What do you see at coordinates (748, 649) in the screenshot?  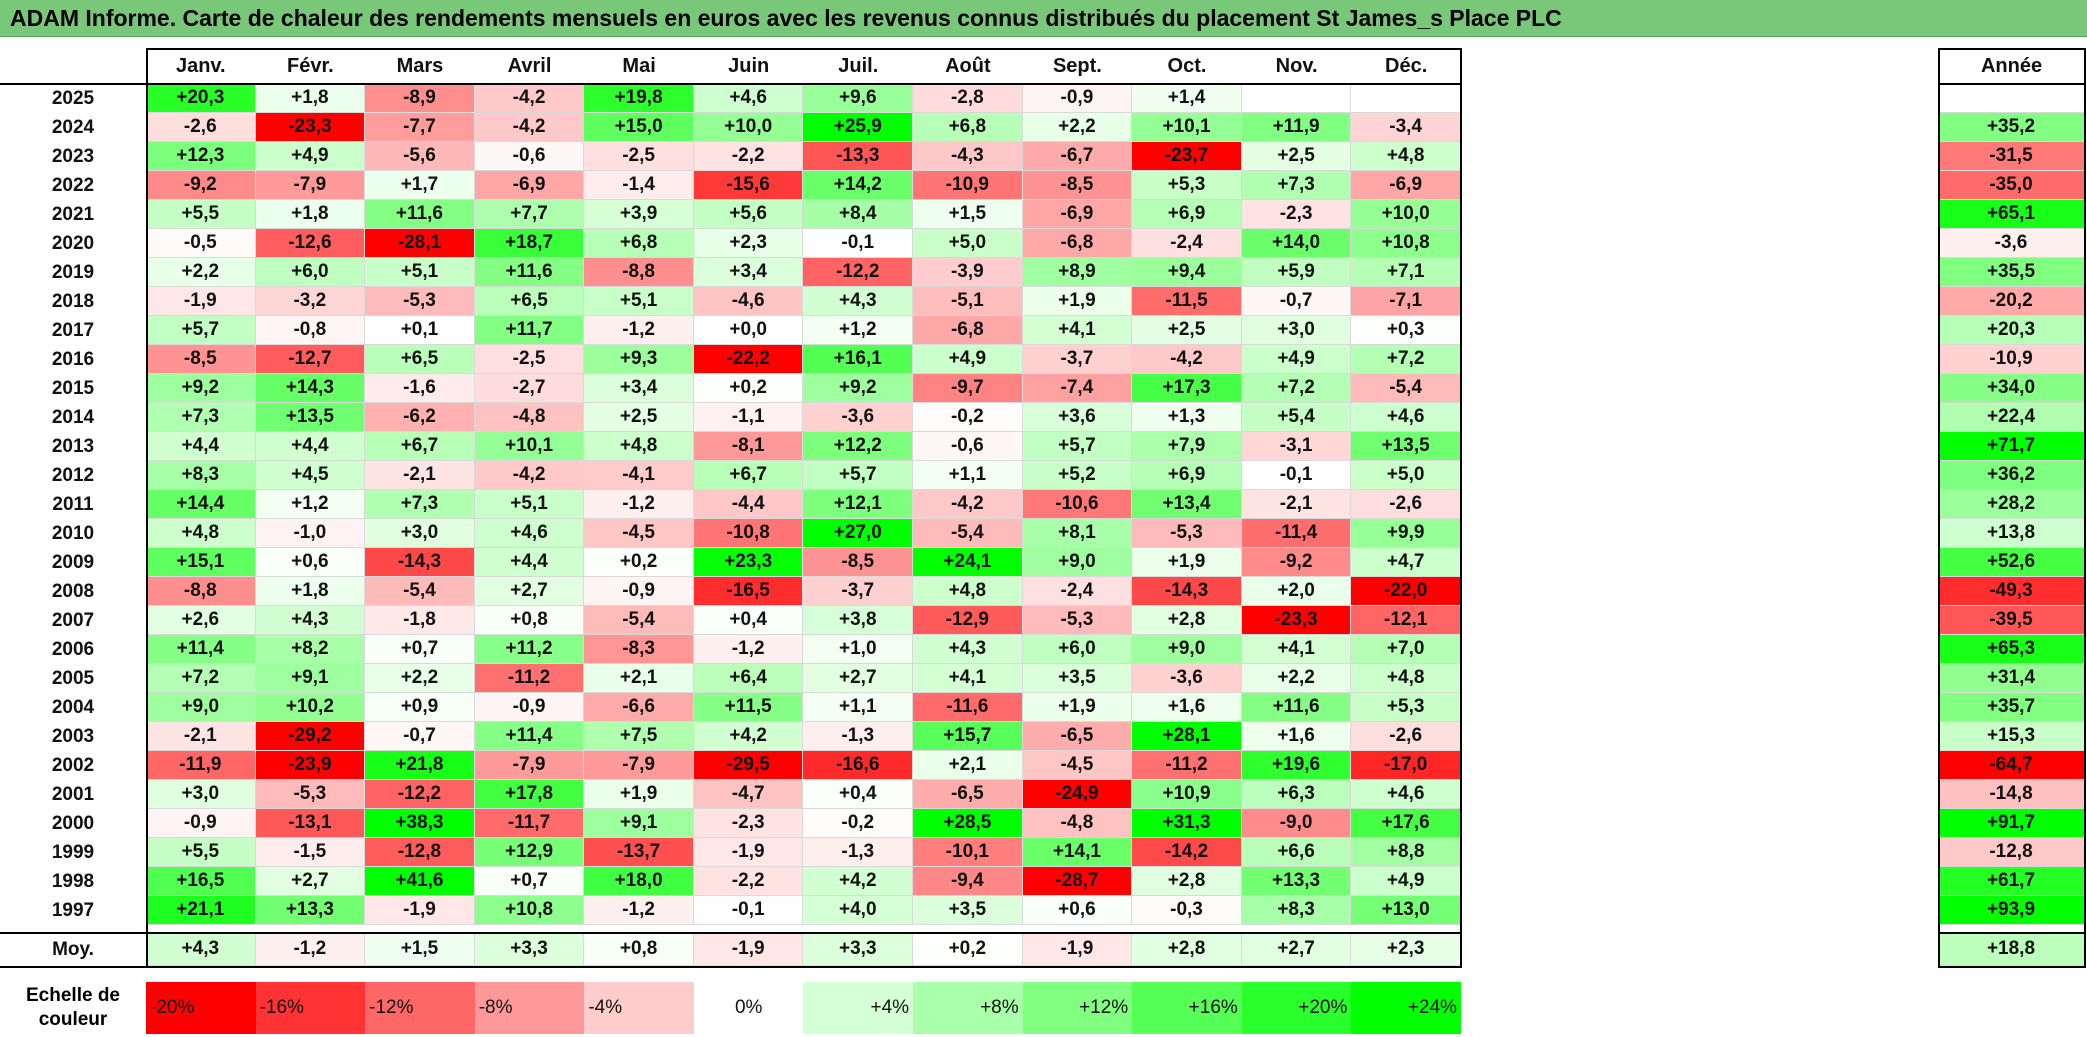 I see `heatmap-cell: -1,2` at bounding box center [748, 649].